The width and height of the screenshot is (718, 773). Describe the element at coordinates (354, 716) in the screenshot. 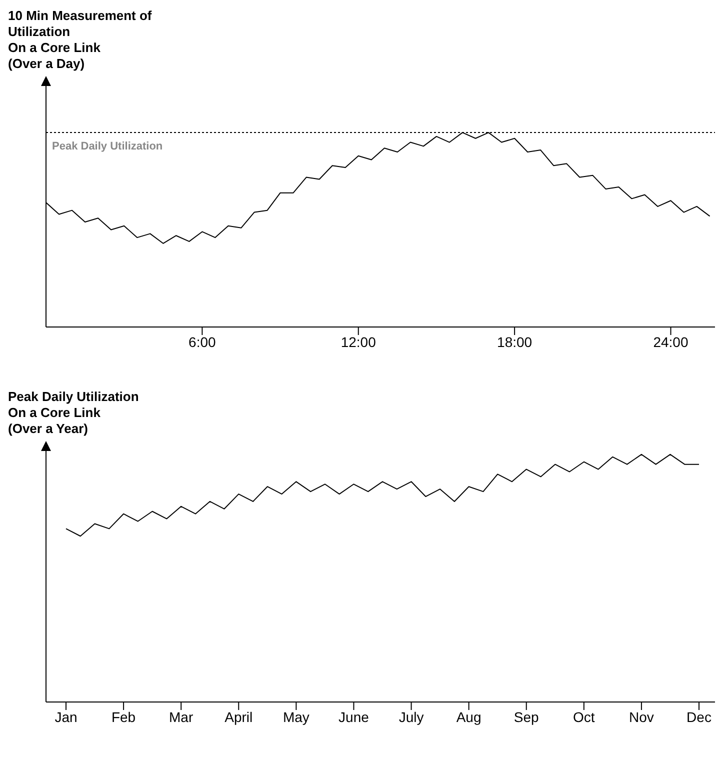

I see `x-tick-label: June` at that location.